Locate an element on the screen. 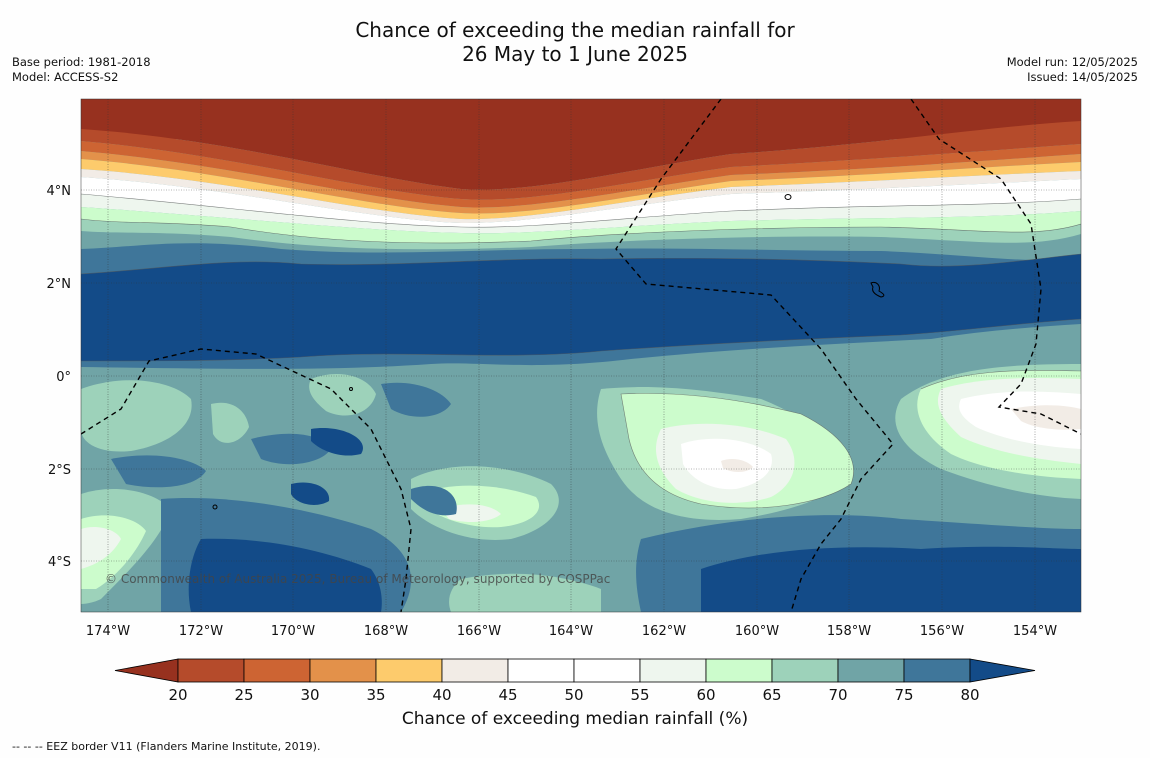  colorbar-tick-label: 80 is located at coordinates (969, 695).